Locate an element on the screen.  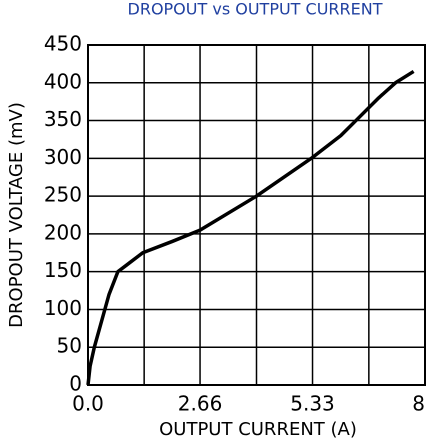
y-tick-label: 450 is located at coordinates (63, 44).